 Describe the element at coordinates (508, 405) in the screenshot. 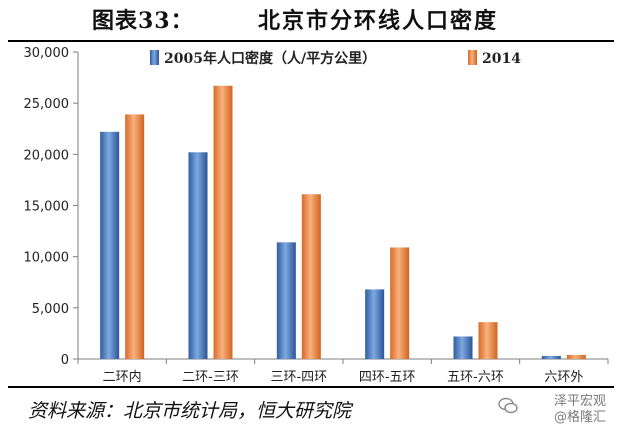

I see `wechat-icon` at that location.